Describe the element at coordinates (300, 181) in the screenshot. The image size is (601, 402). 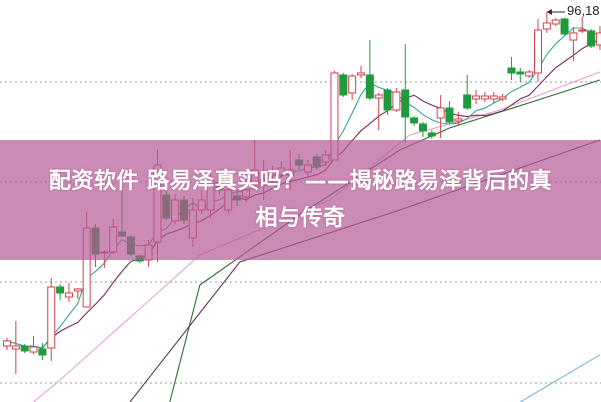
I see `article-title-line-1: 配资软件 路易泽真实吗？——揭秘路易泽背后的真` at that location.